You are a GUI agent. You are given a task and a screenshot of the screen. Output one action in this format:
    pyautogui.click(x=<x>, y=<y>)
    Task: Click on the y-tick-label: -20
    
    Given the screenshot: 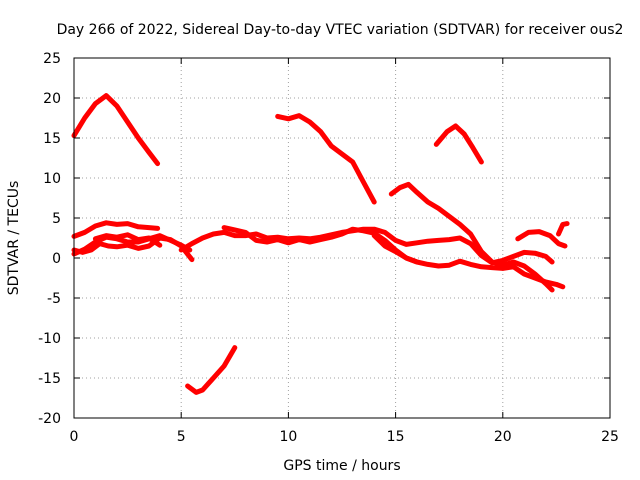 What is the action you would take?
    pyautogui.click(x=49, y=419)
    